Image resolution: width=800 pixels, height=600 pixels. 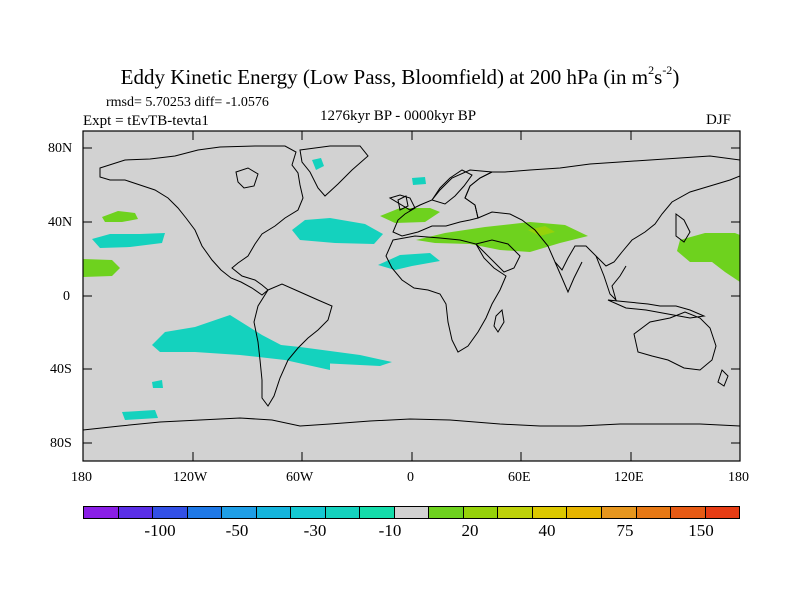 I want to click on rmsd-diff-label: rmsd= 5.70253 diff= -1.0576, so click(x=187, y=102).